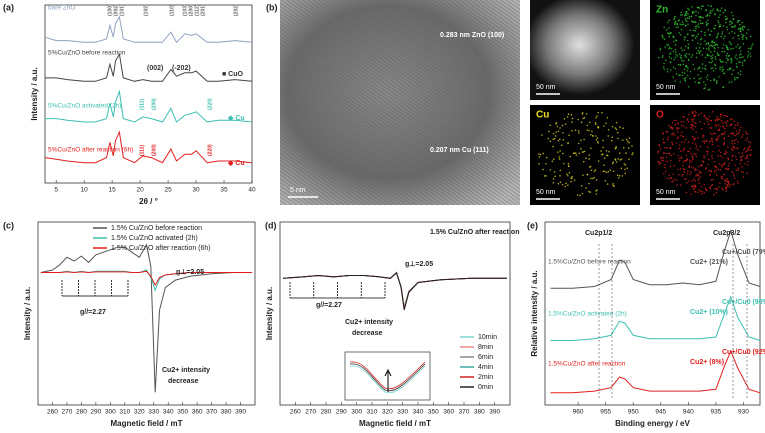  I want to click on x-tick-label: 30, so click(196, 190).